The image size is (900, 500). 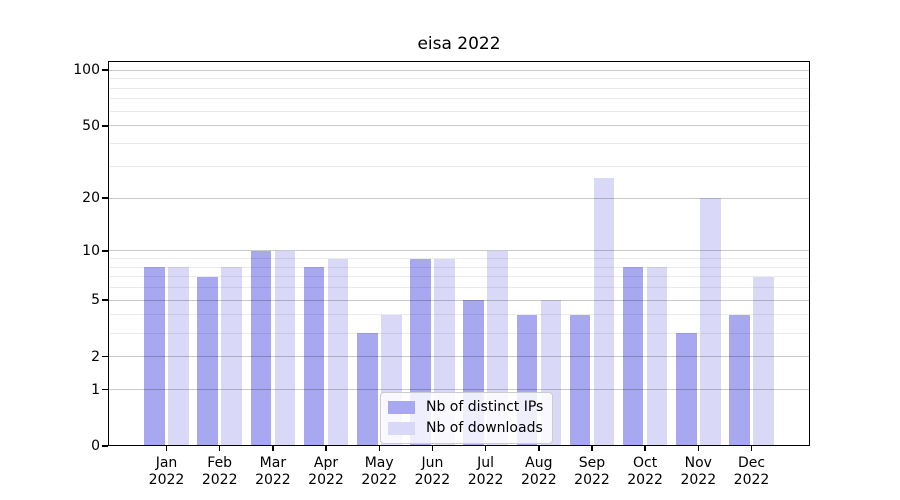 What do you see at coordinates (379, 471) in the screenshot?
I see `x-tick-label: May 2022` at bounding box center [379, 471].